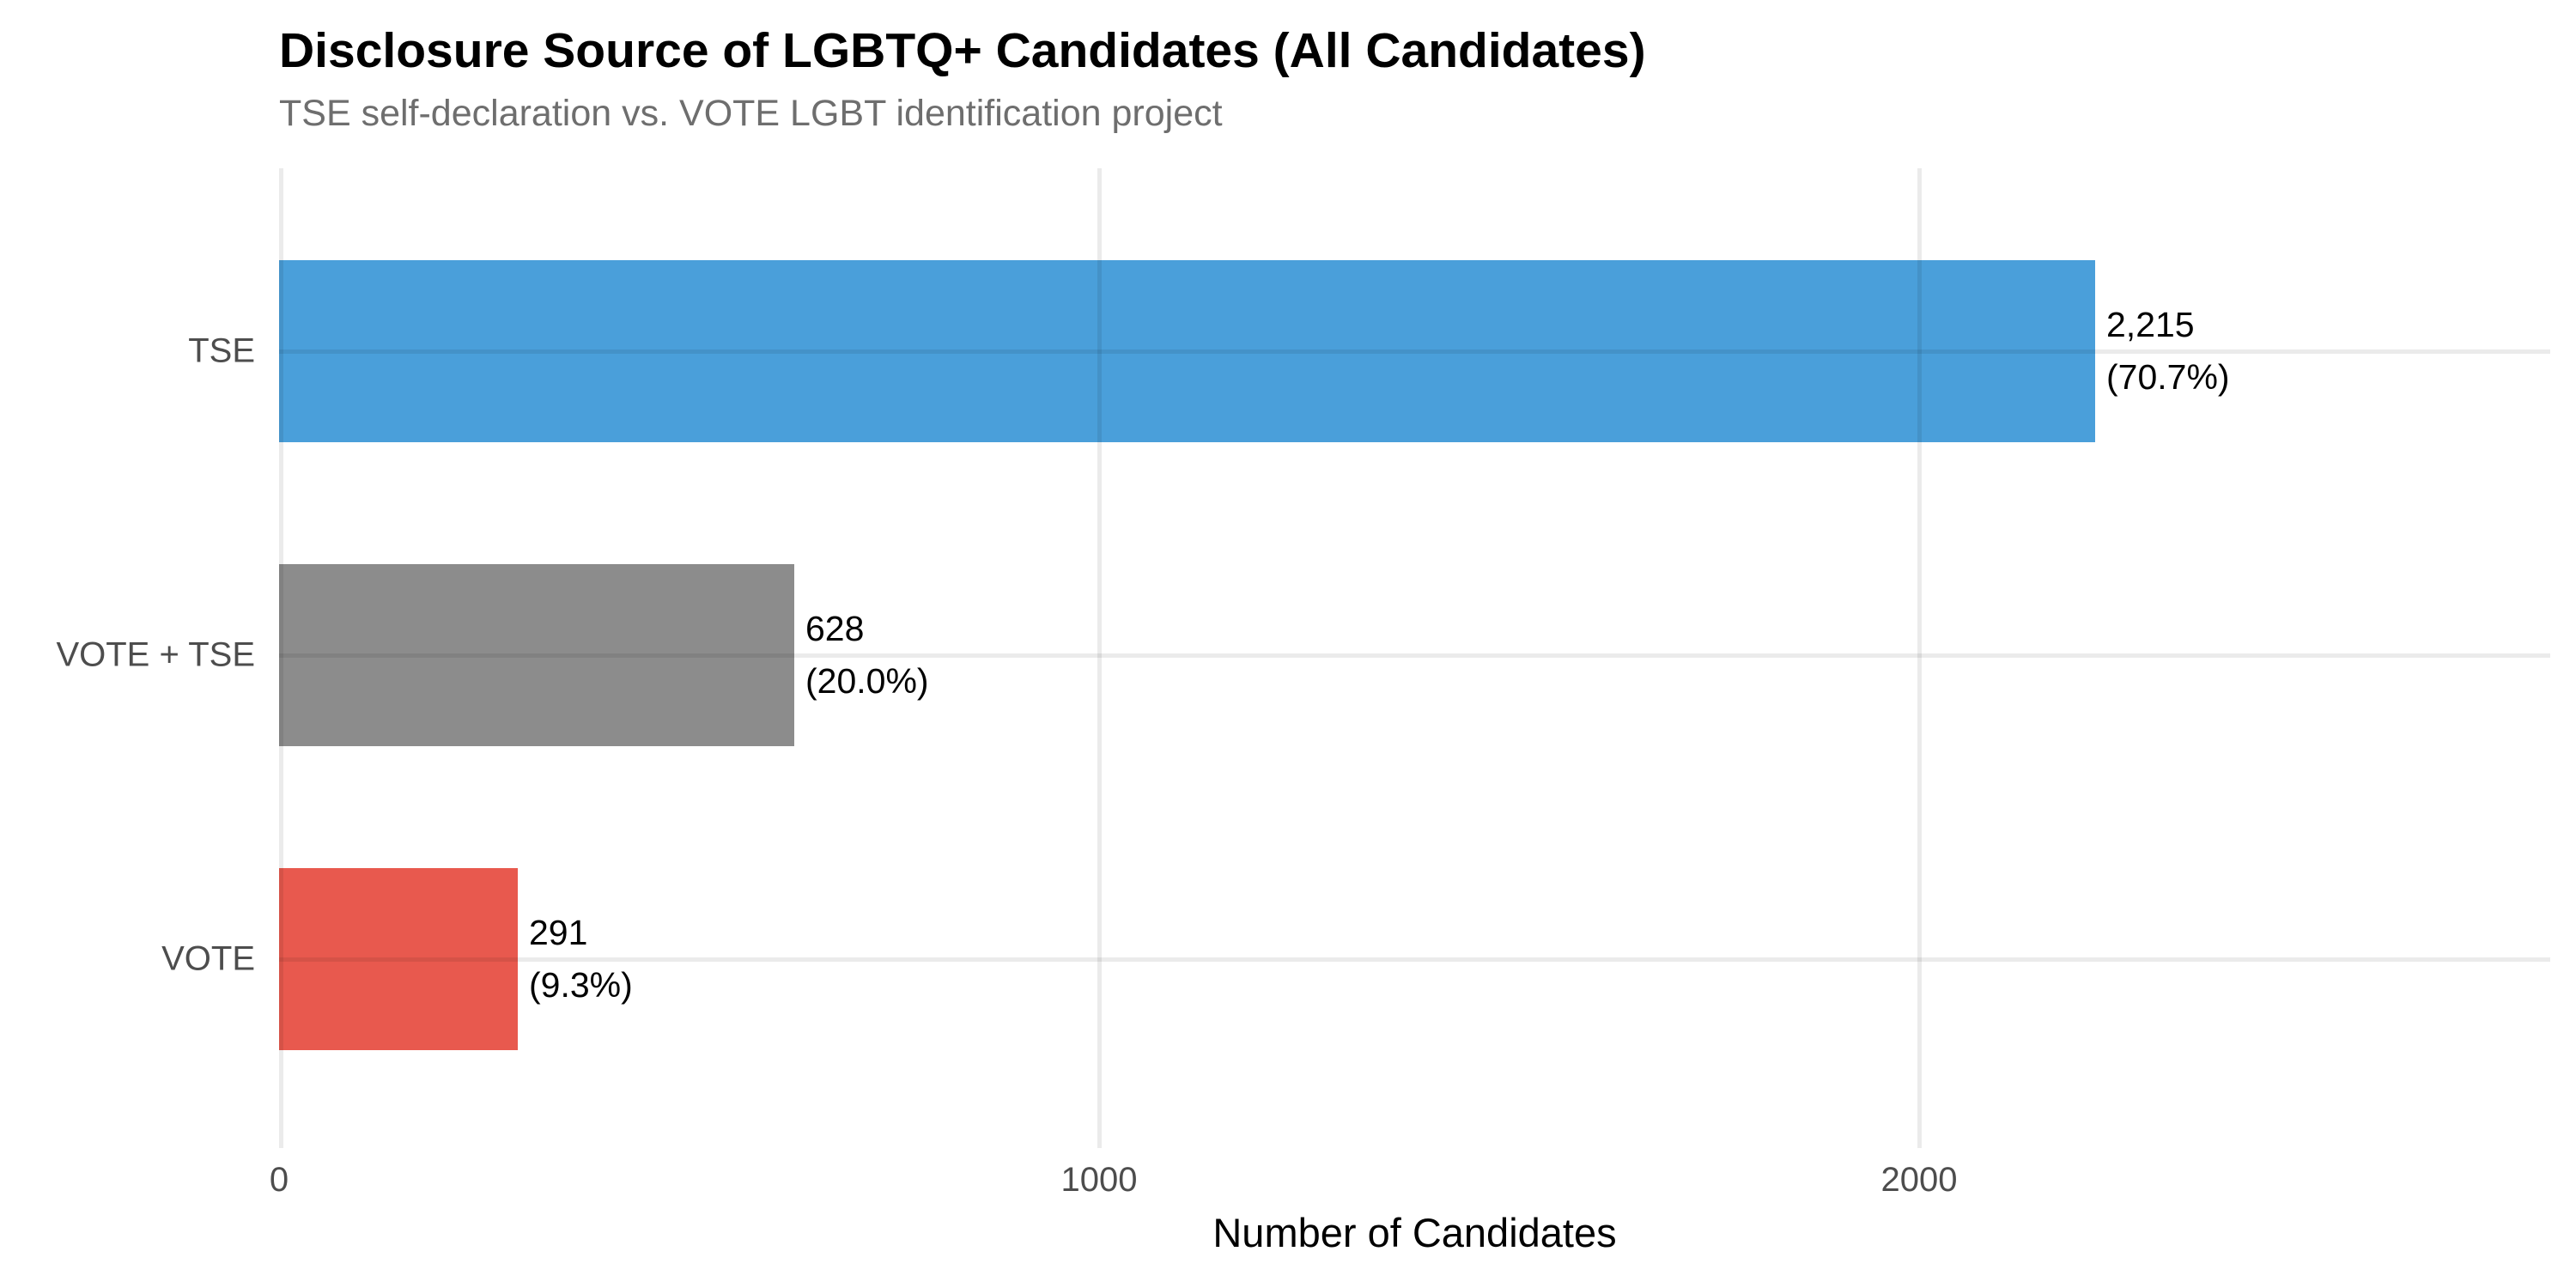  I want to click on bar-value-label: 2,215 (70.7%), so click(2168, 351).